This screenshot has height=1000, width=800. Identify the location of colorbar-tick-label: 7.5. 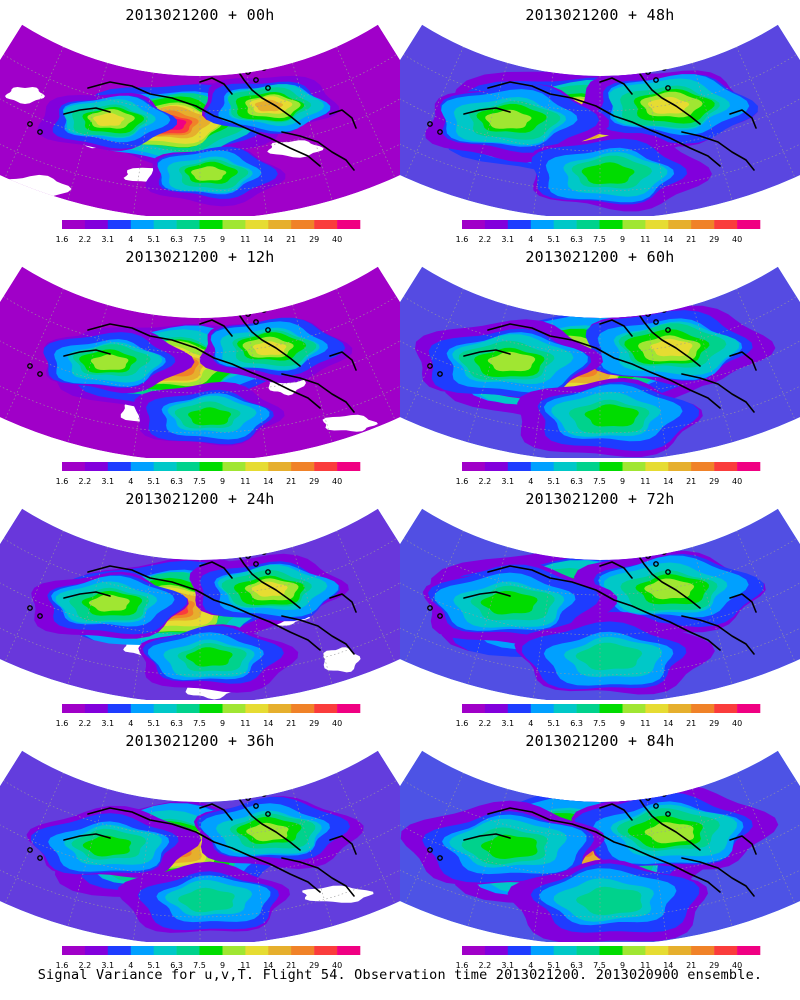
(599, 481).